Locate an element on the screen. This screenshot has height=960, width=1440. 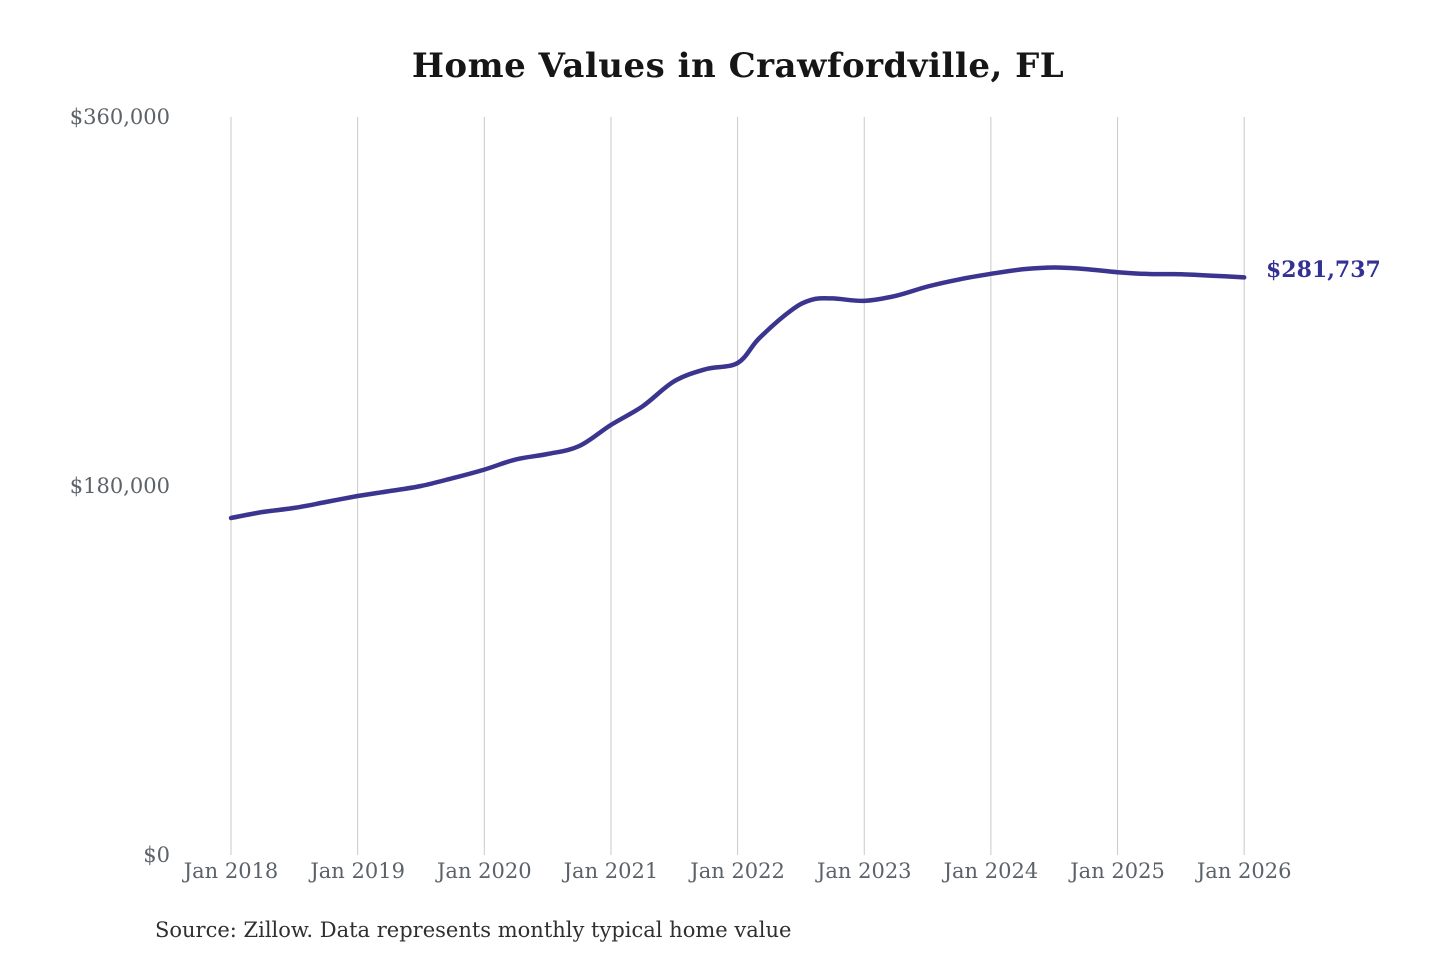
y-axis-tick-label: $360,000 is located at coordinates (119, 117).